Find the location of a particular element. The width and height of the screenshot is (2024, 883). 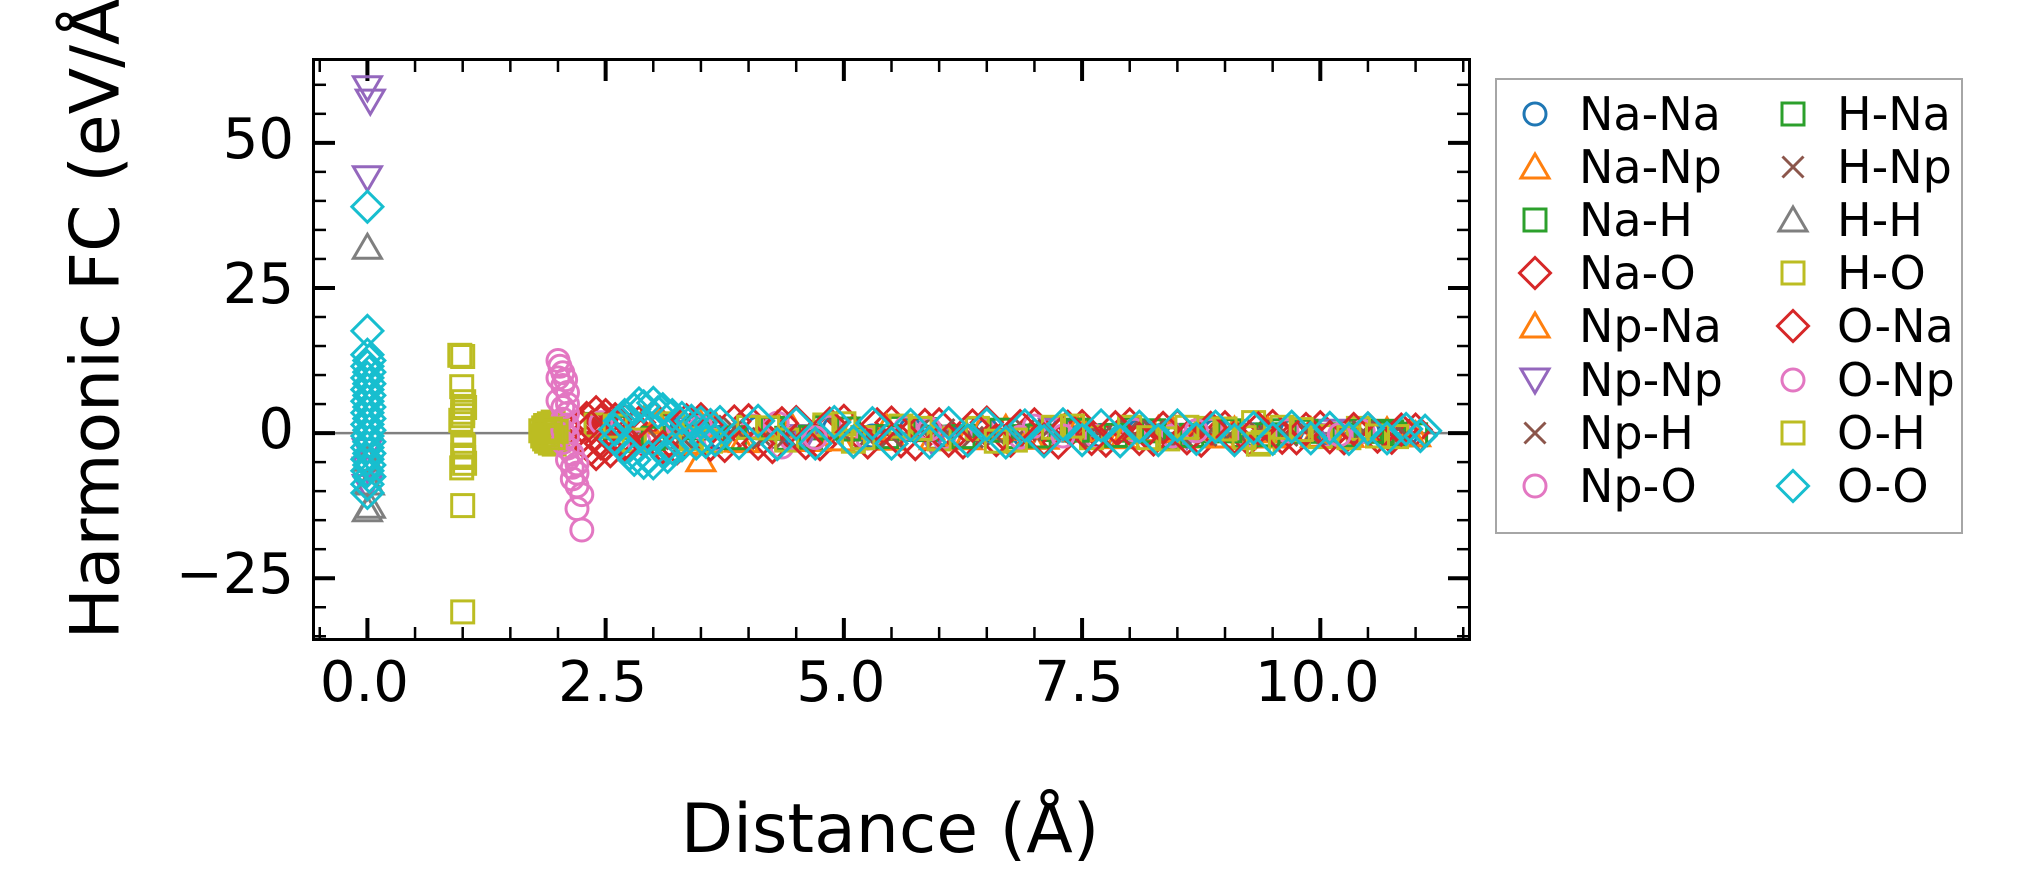

x-tick-label-2.5: 2.5 is located at coordinates (603, 682).